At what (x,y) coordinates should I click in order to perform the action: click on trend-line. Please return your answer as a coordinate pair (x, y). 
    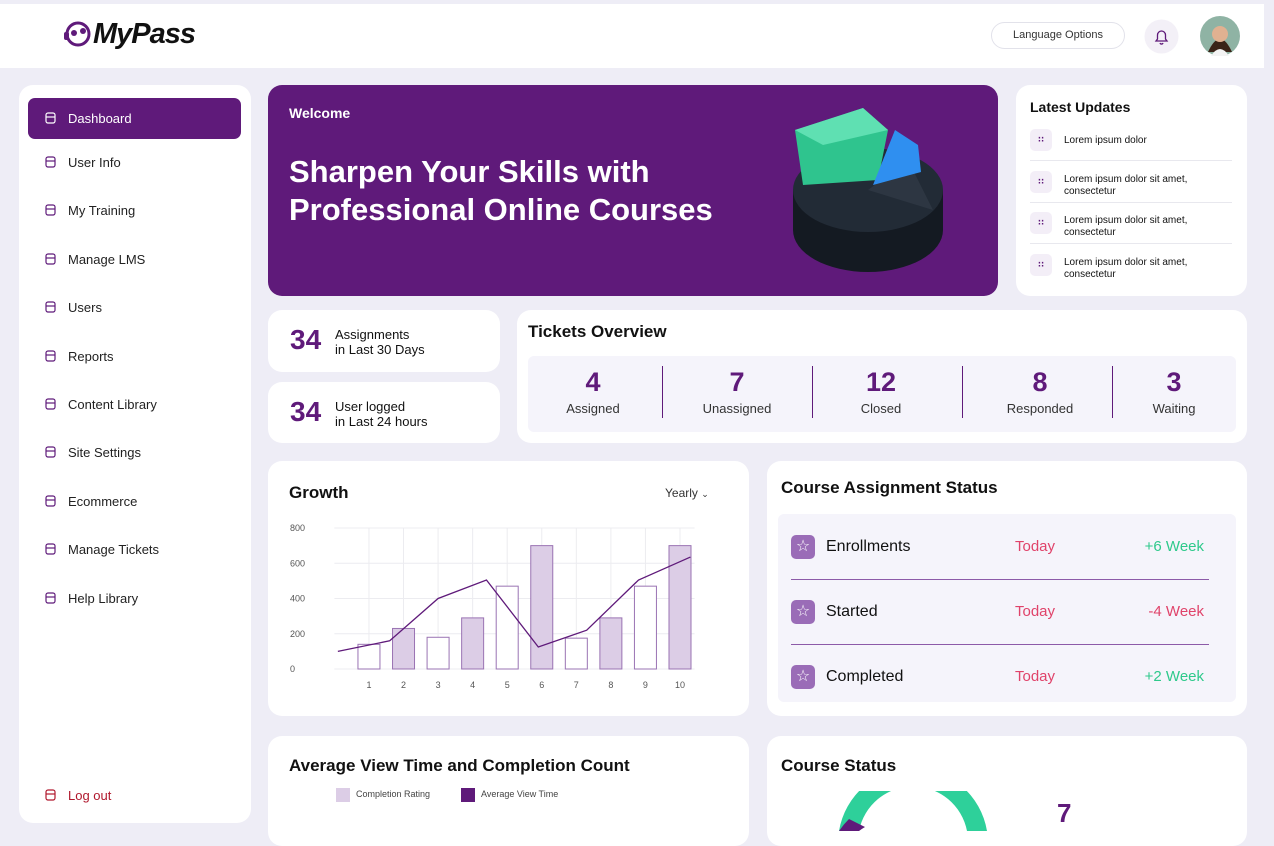
    Looking at the image, I should click on (514, 604).